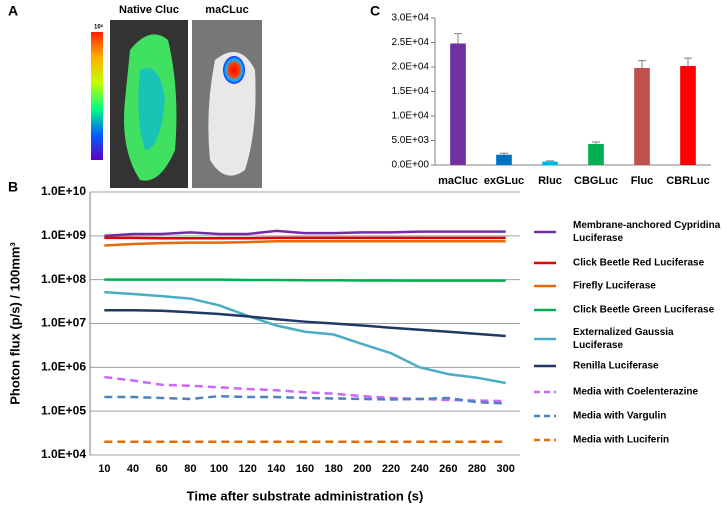  Describe the element at coordinates (362, 469) in the screenshot. I see `x-tick-label: 200` at that location.